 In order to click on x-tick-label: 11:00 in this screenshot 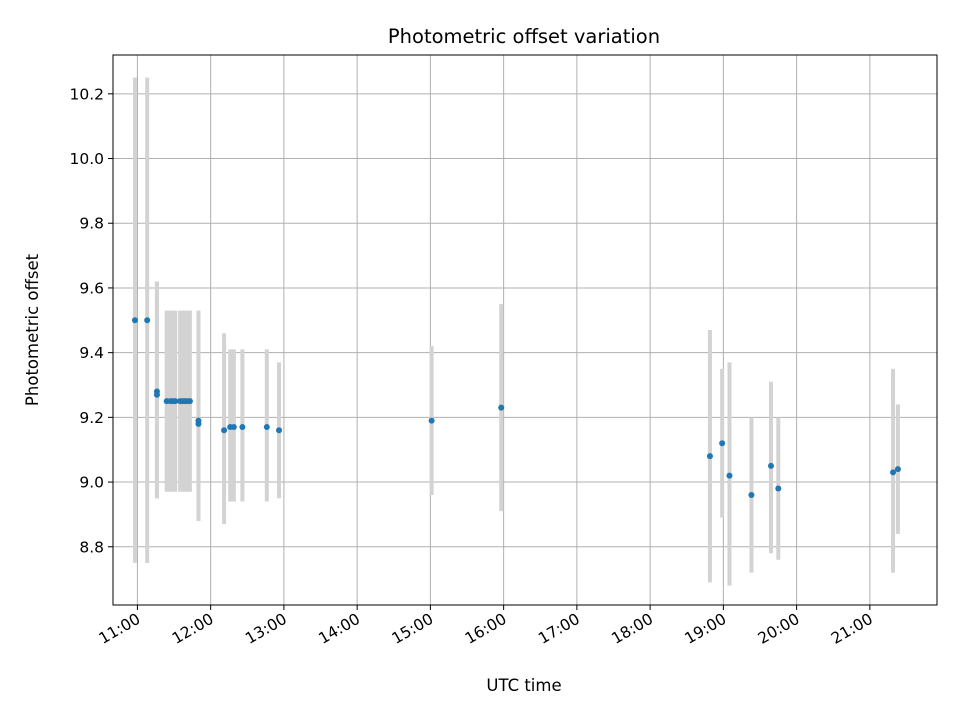, I will do `click(120, 629)`.